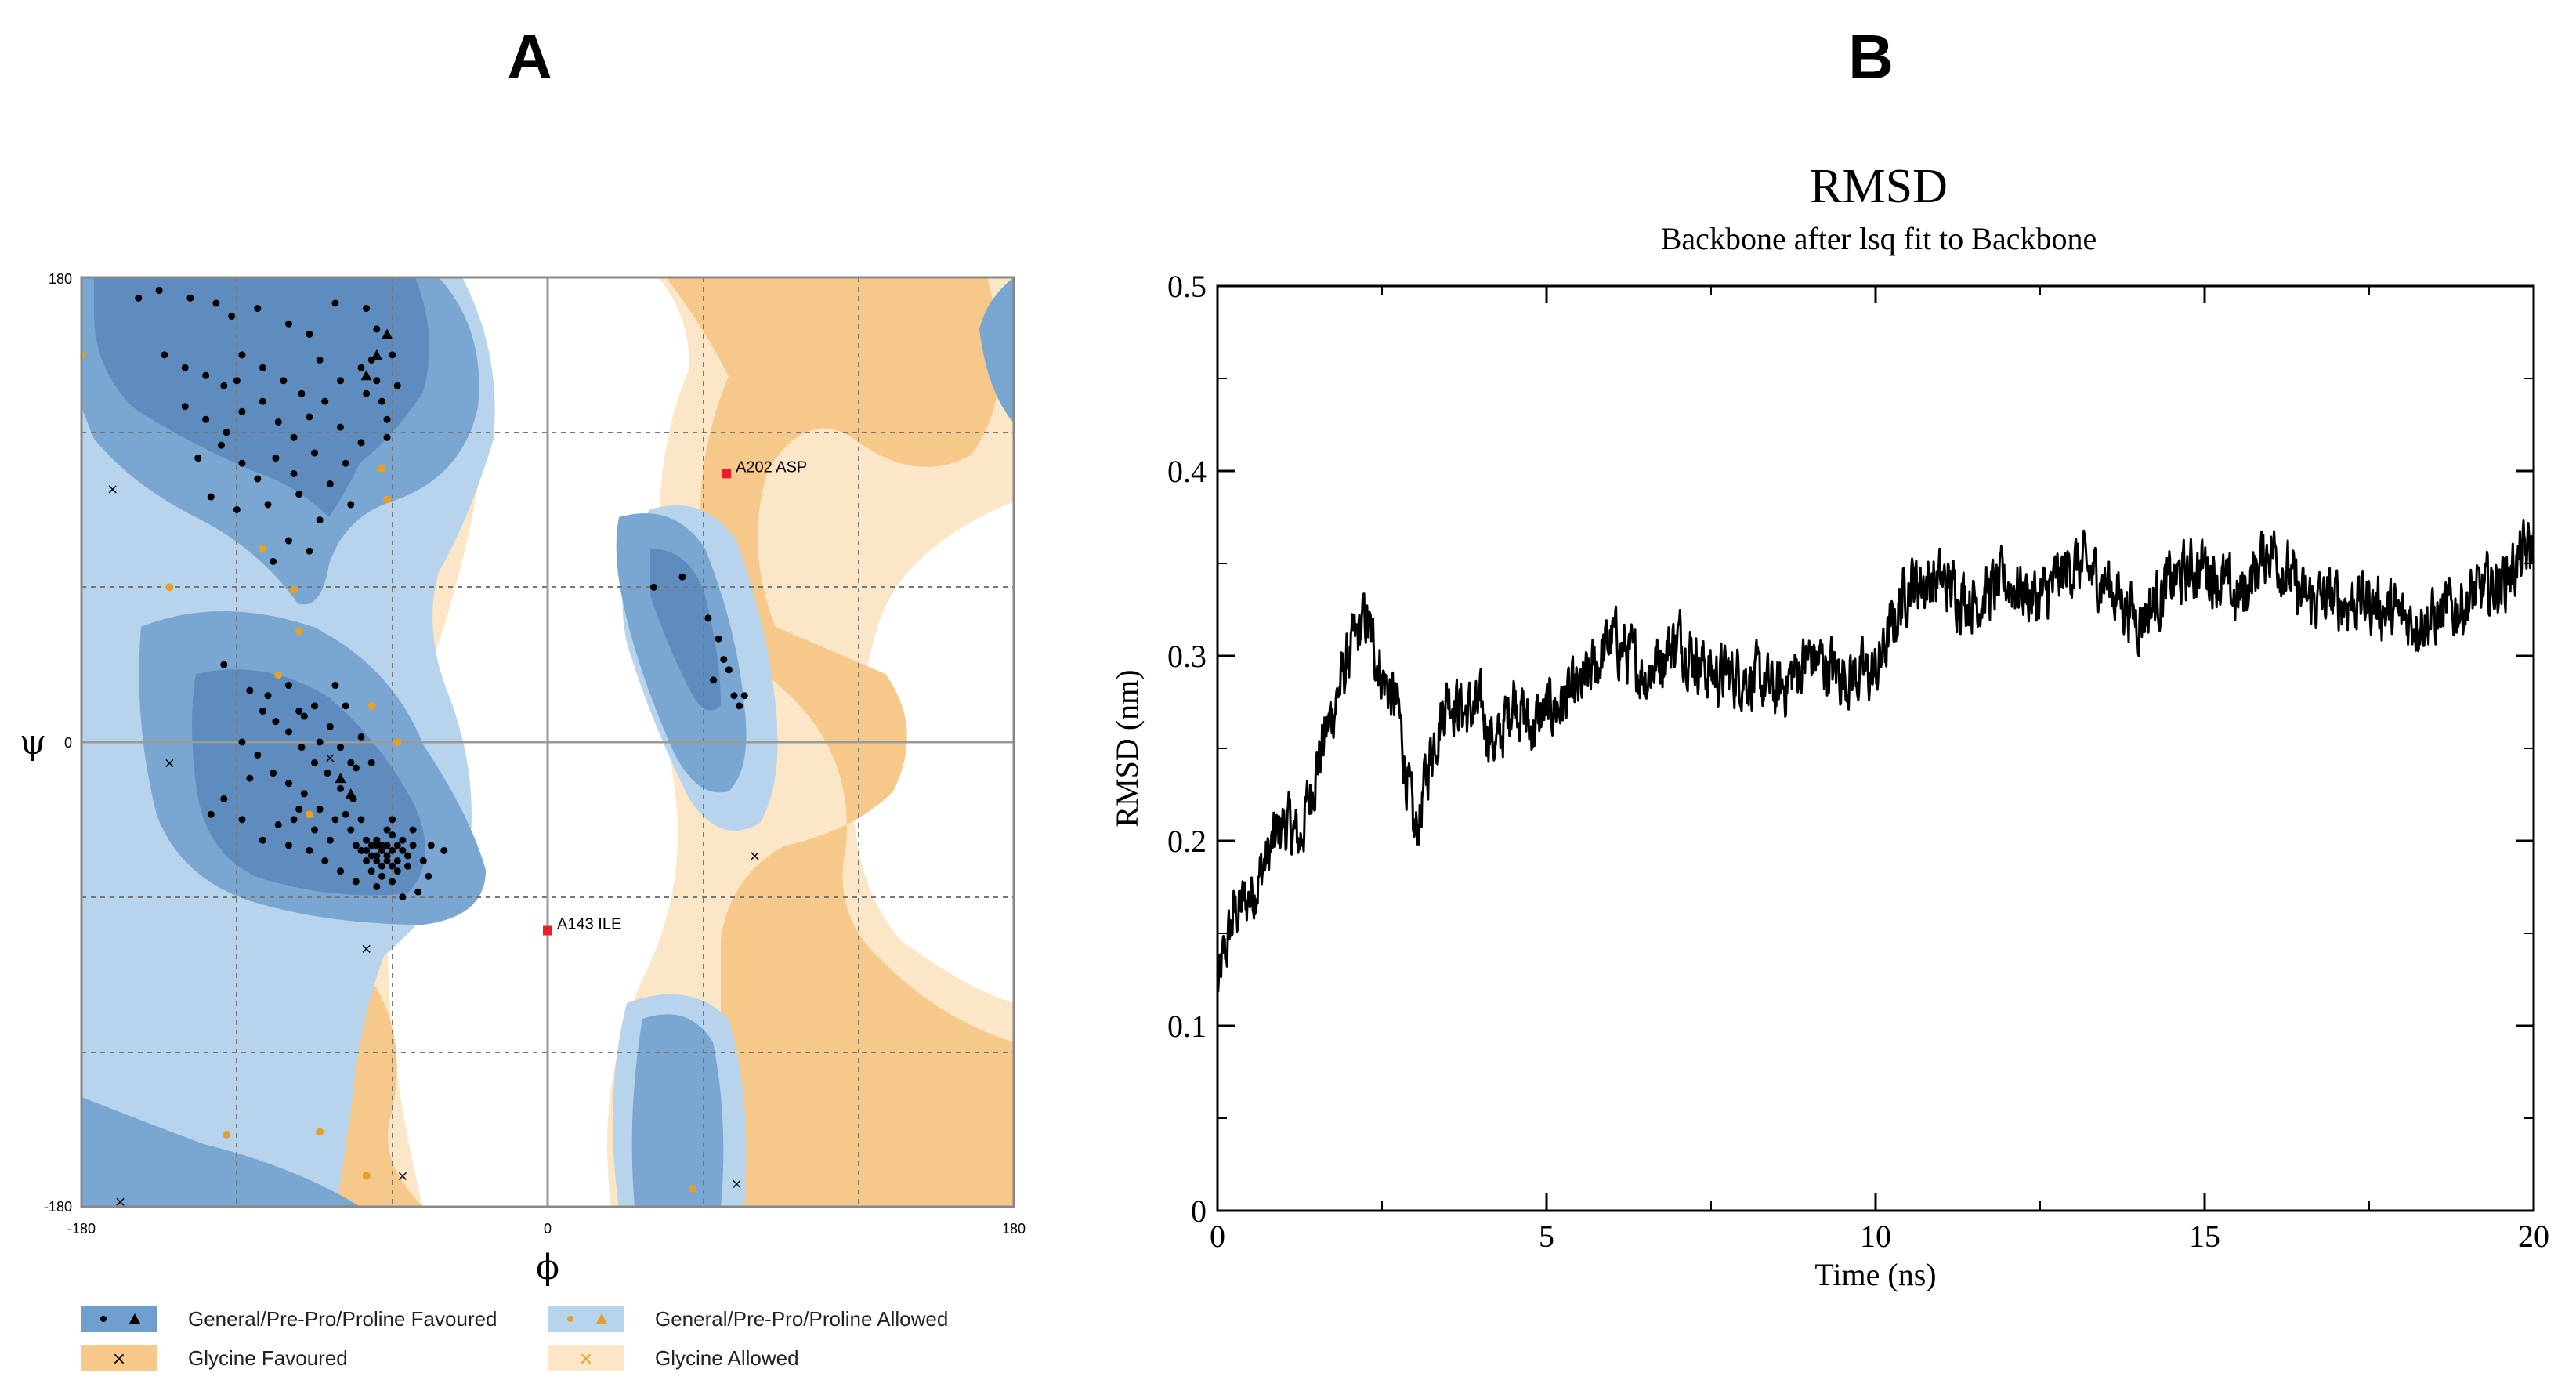 The image size is (2576, 1398). What do you see at coordinates (1547, 1236) in the screenshot?
I see `rmsd-x-tick-label: 5` at bounding box center [1547, 1236].